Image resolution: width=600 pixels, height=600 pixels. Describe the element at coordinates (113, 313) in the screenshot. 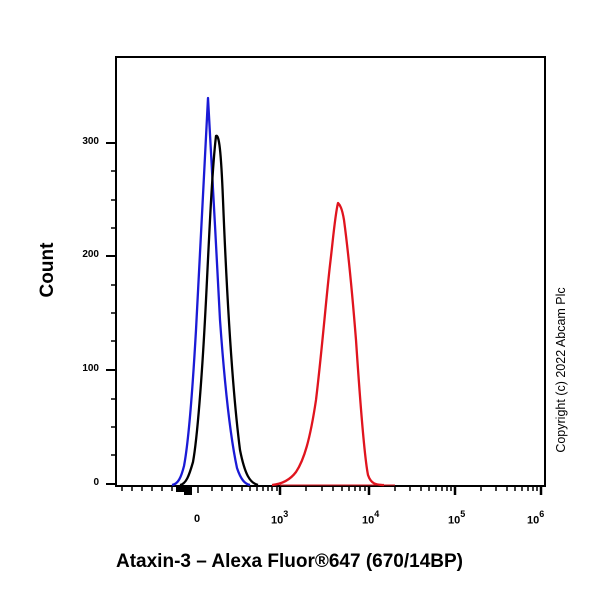

I see `y-axis-minor-ticks` at that location.